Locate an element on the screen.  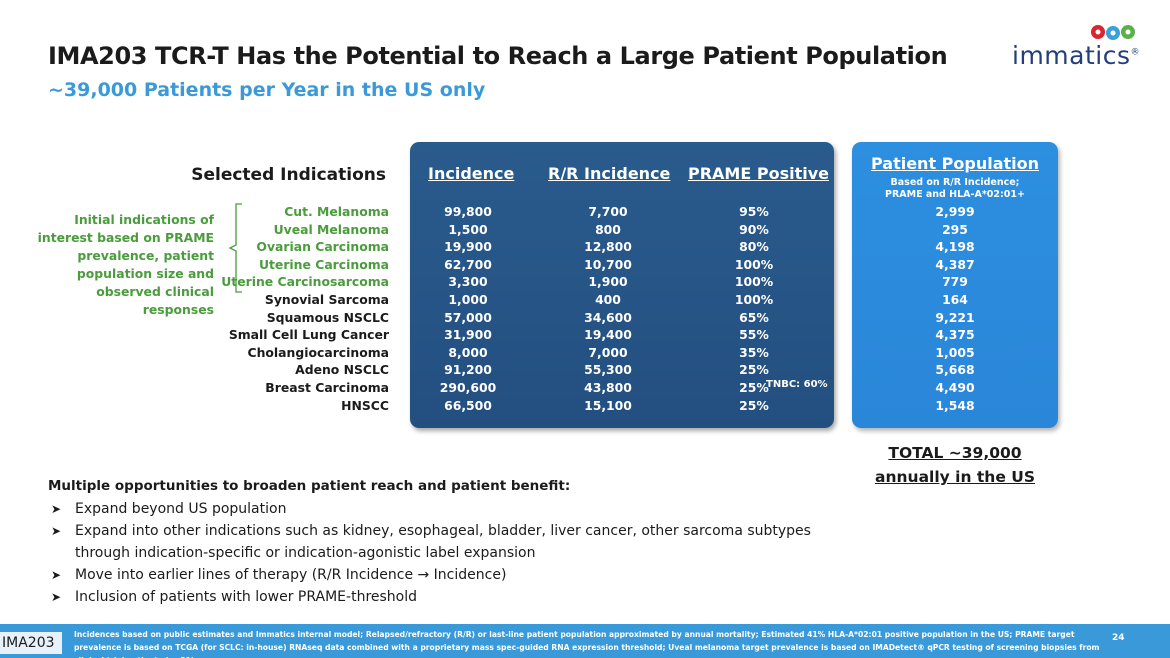
population-cell: 164 is located at coordinates (955, 299).